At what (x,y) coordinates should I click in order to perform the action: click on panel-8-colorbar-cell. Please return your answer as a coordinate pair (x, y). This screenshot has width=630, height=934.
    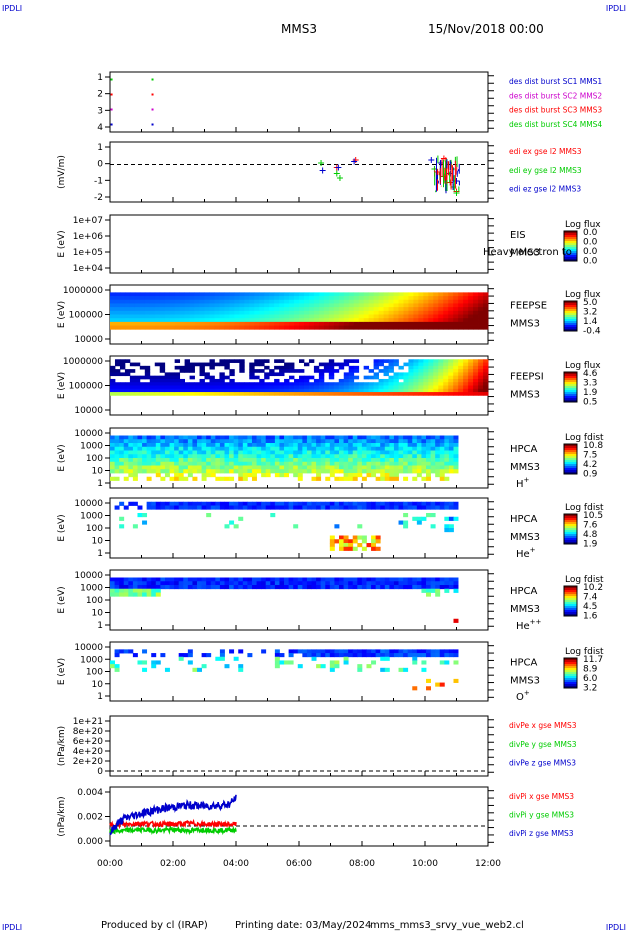
    Looking at the image, I should click on (570, 673).